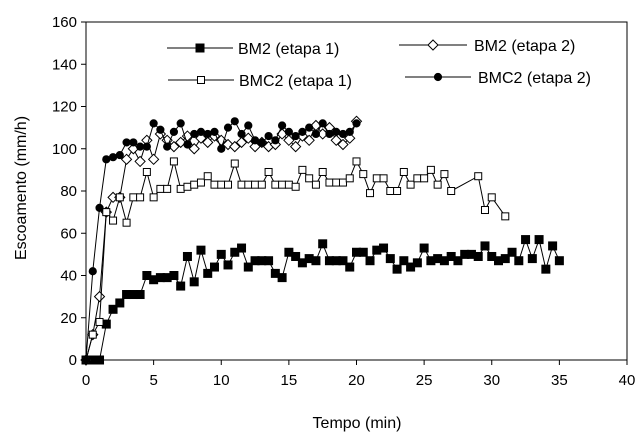  I want to click on x-tick-label: 40, so click(627, 380).